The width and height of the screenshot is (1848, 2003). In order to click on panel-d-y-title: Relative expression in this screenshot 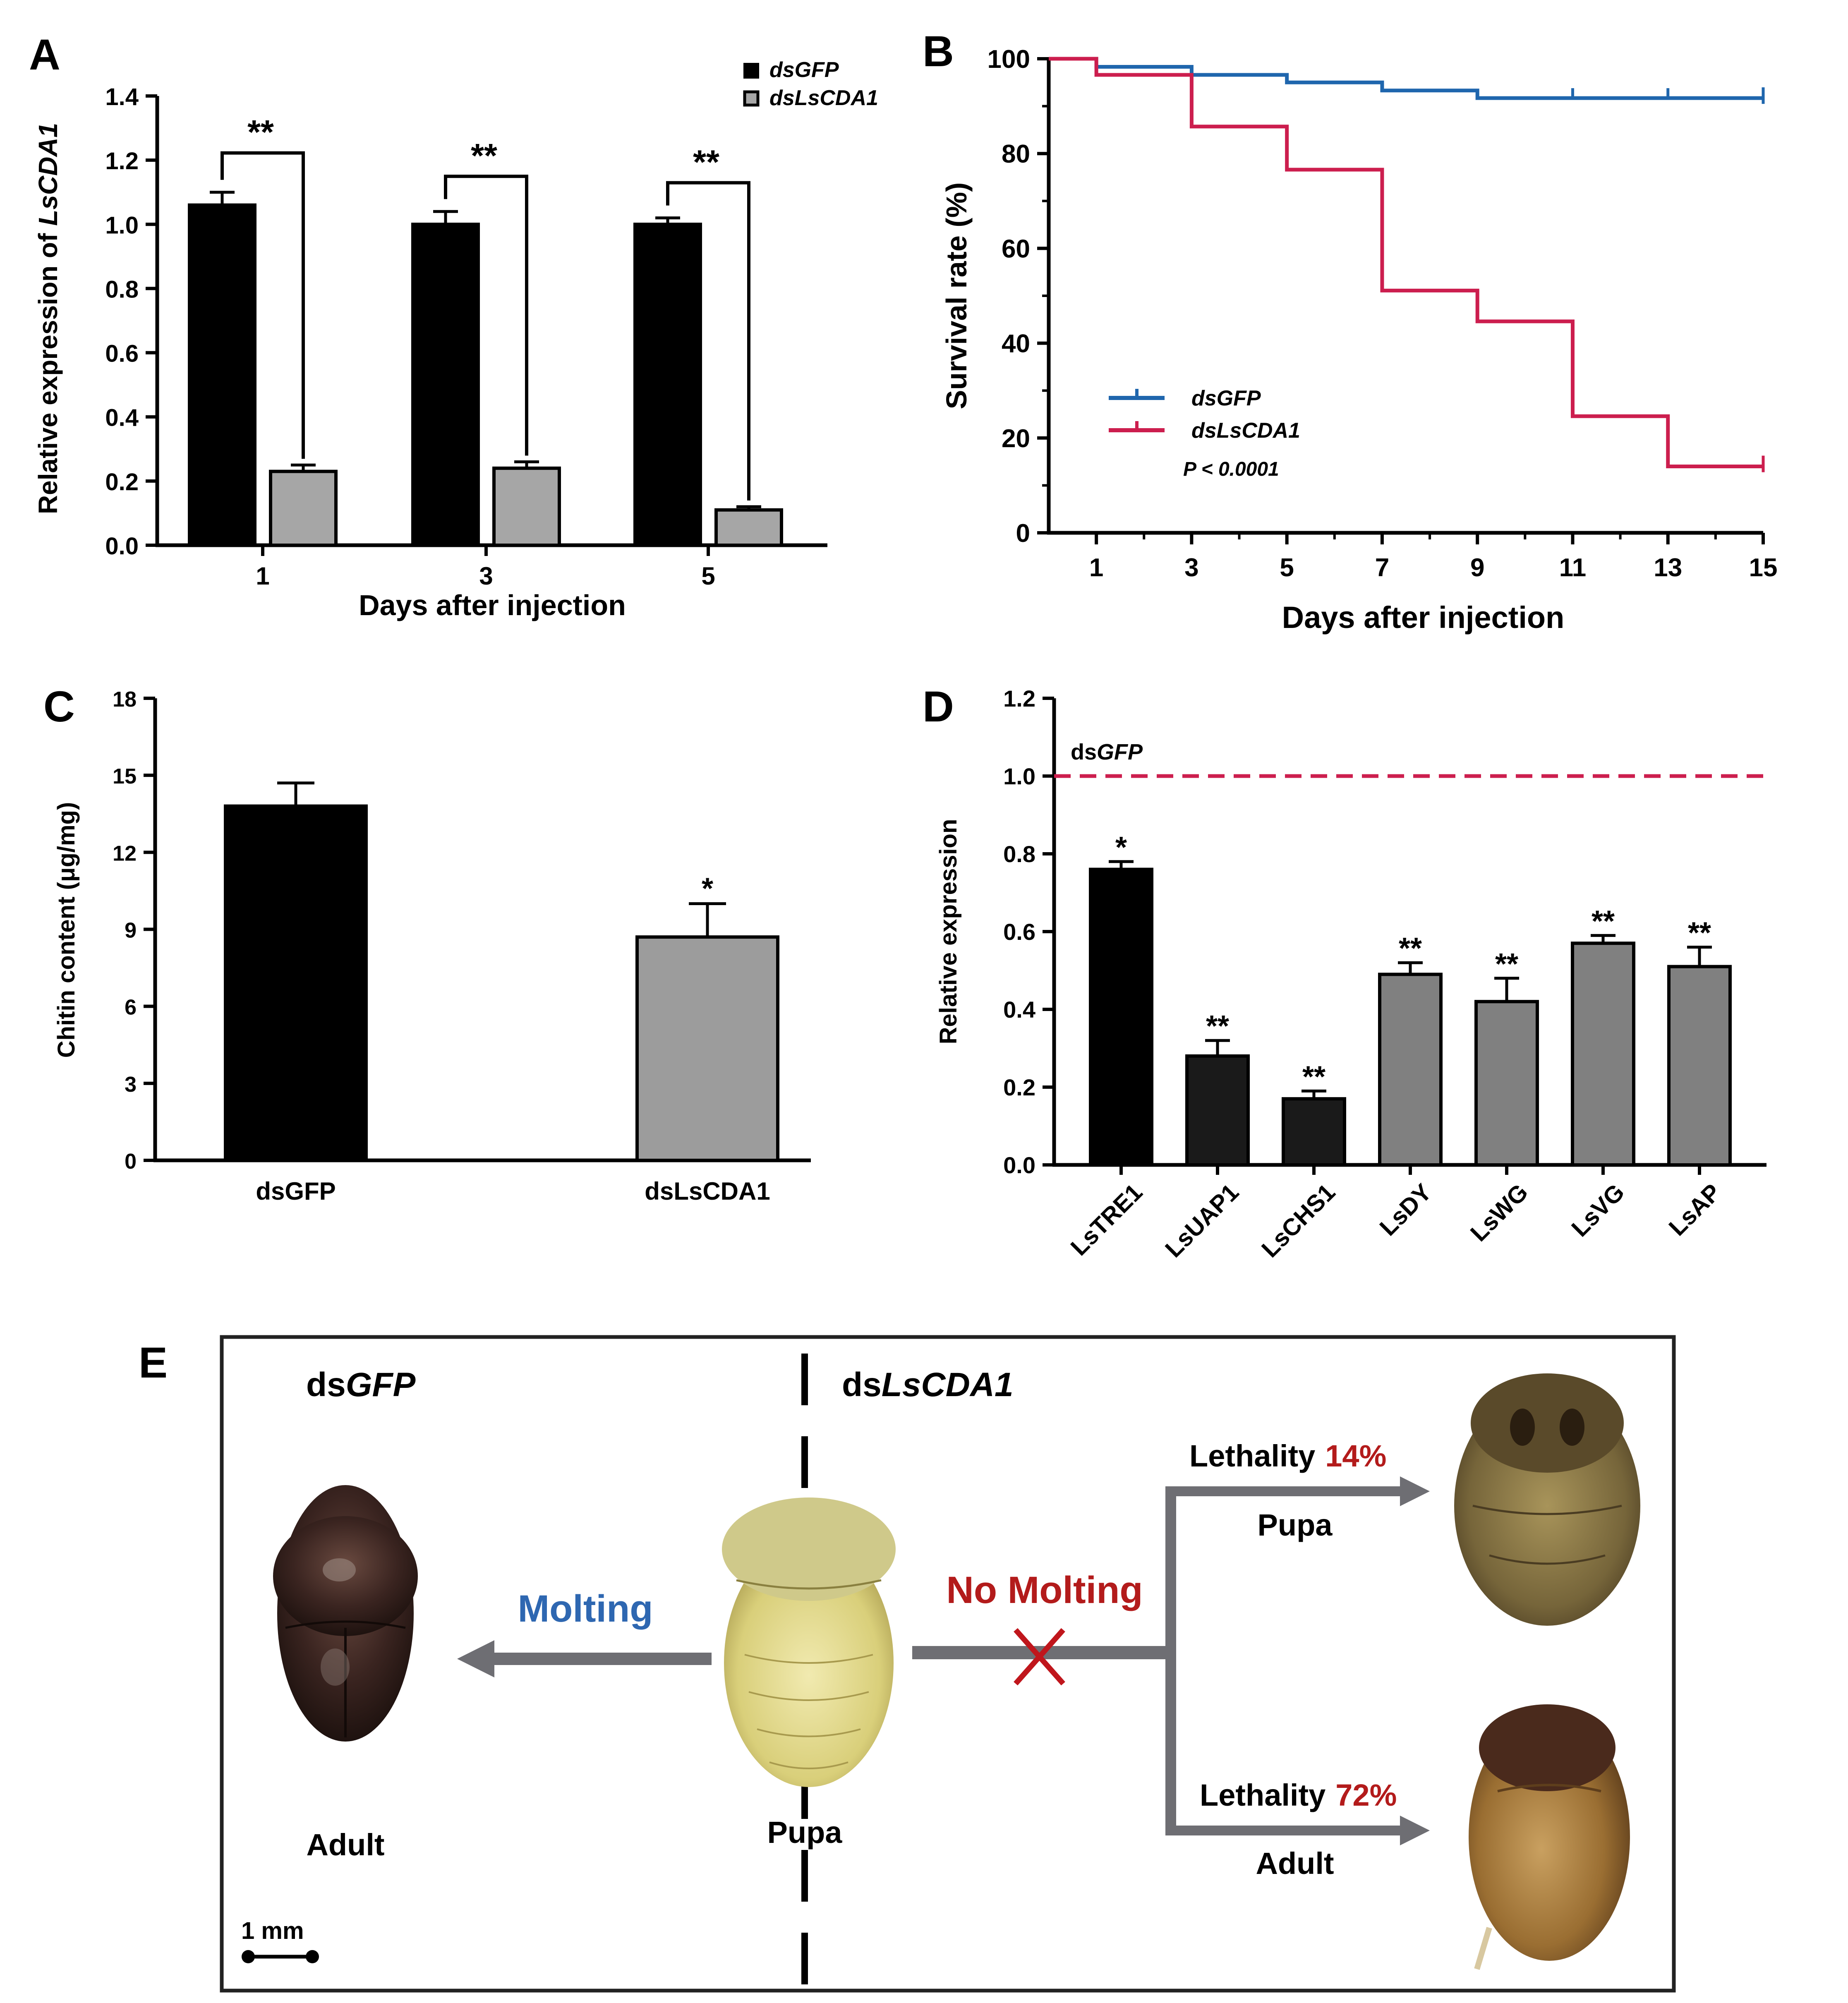, I will do `click(949, 932)`.